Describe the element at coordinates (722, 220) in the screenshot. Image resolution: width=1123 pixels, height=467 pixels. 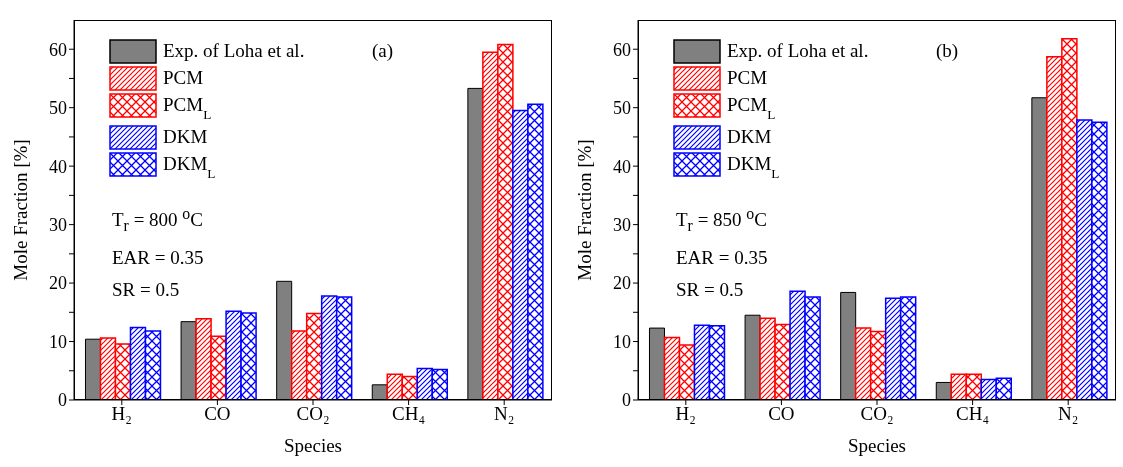
I see `annotation: T$_{r}$ = 850 $^{o}$C` at that location.